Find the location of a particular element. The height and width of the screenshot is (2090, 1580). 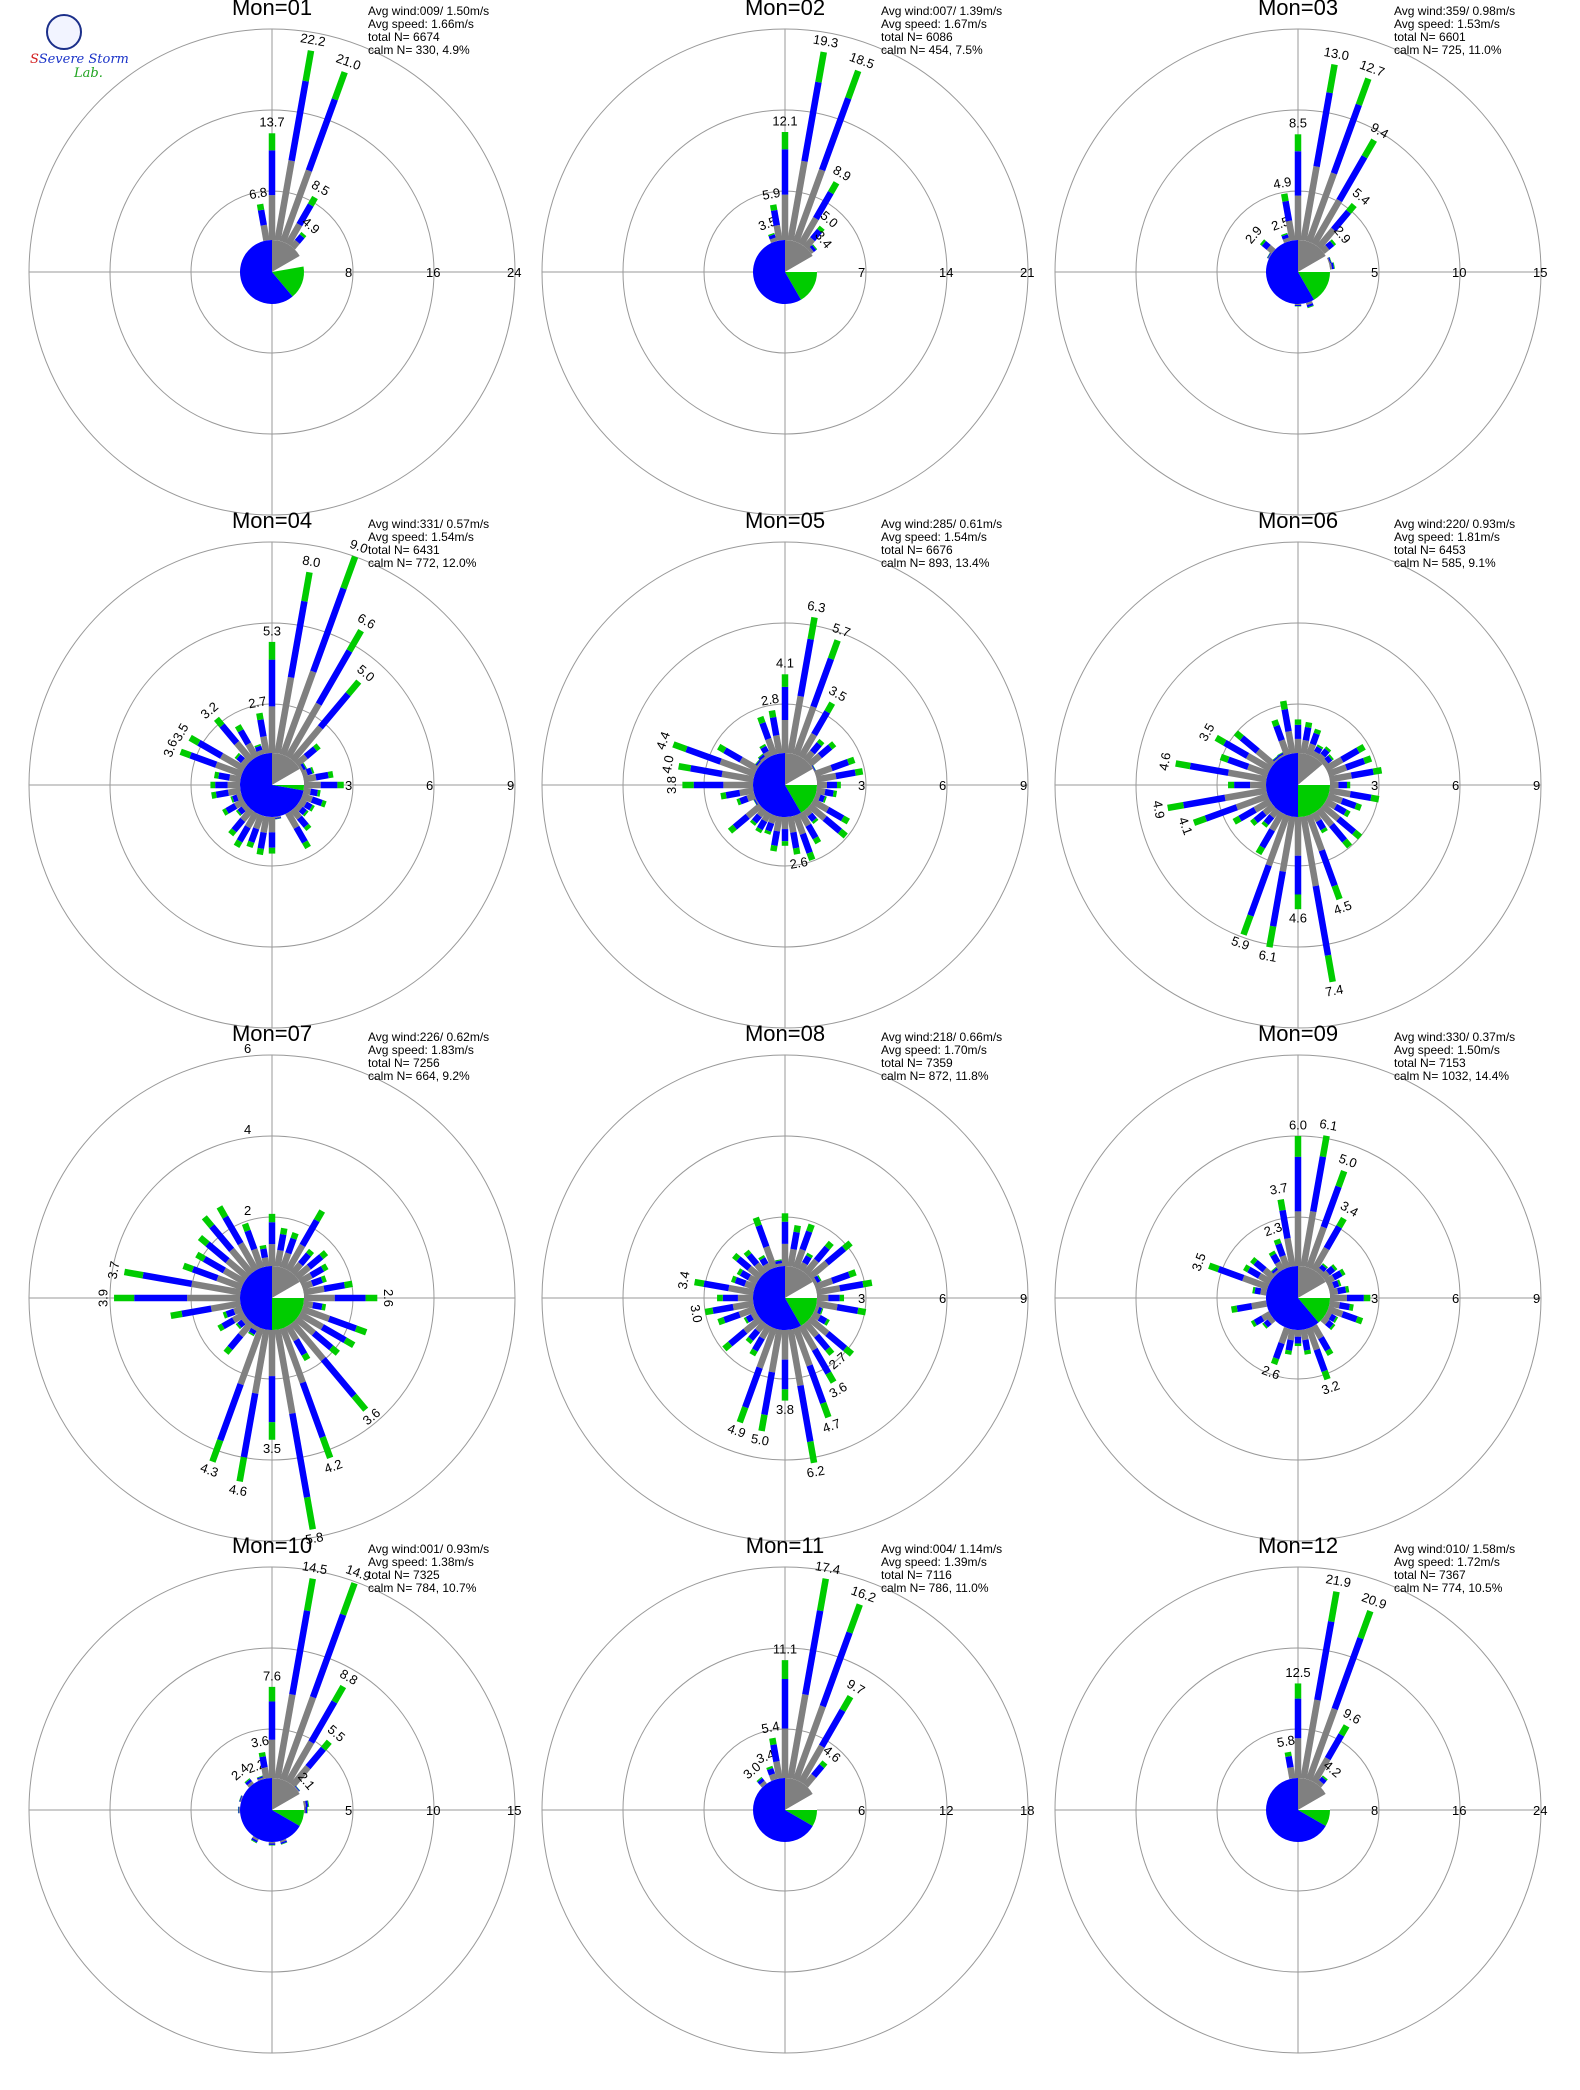

panel-title: Mon=02 is located at coordinates (785, 10).